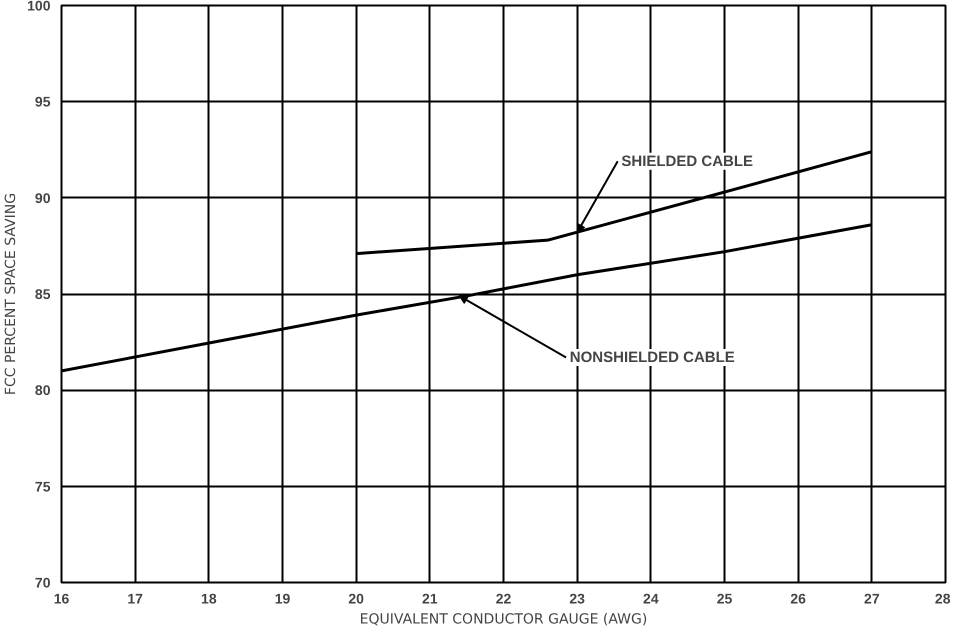 This screenshot has height=638, width=962. I want to click on x-tick-label: 20, so click(356, 598).